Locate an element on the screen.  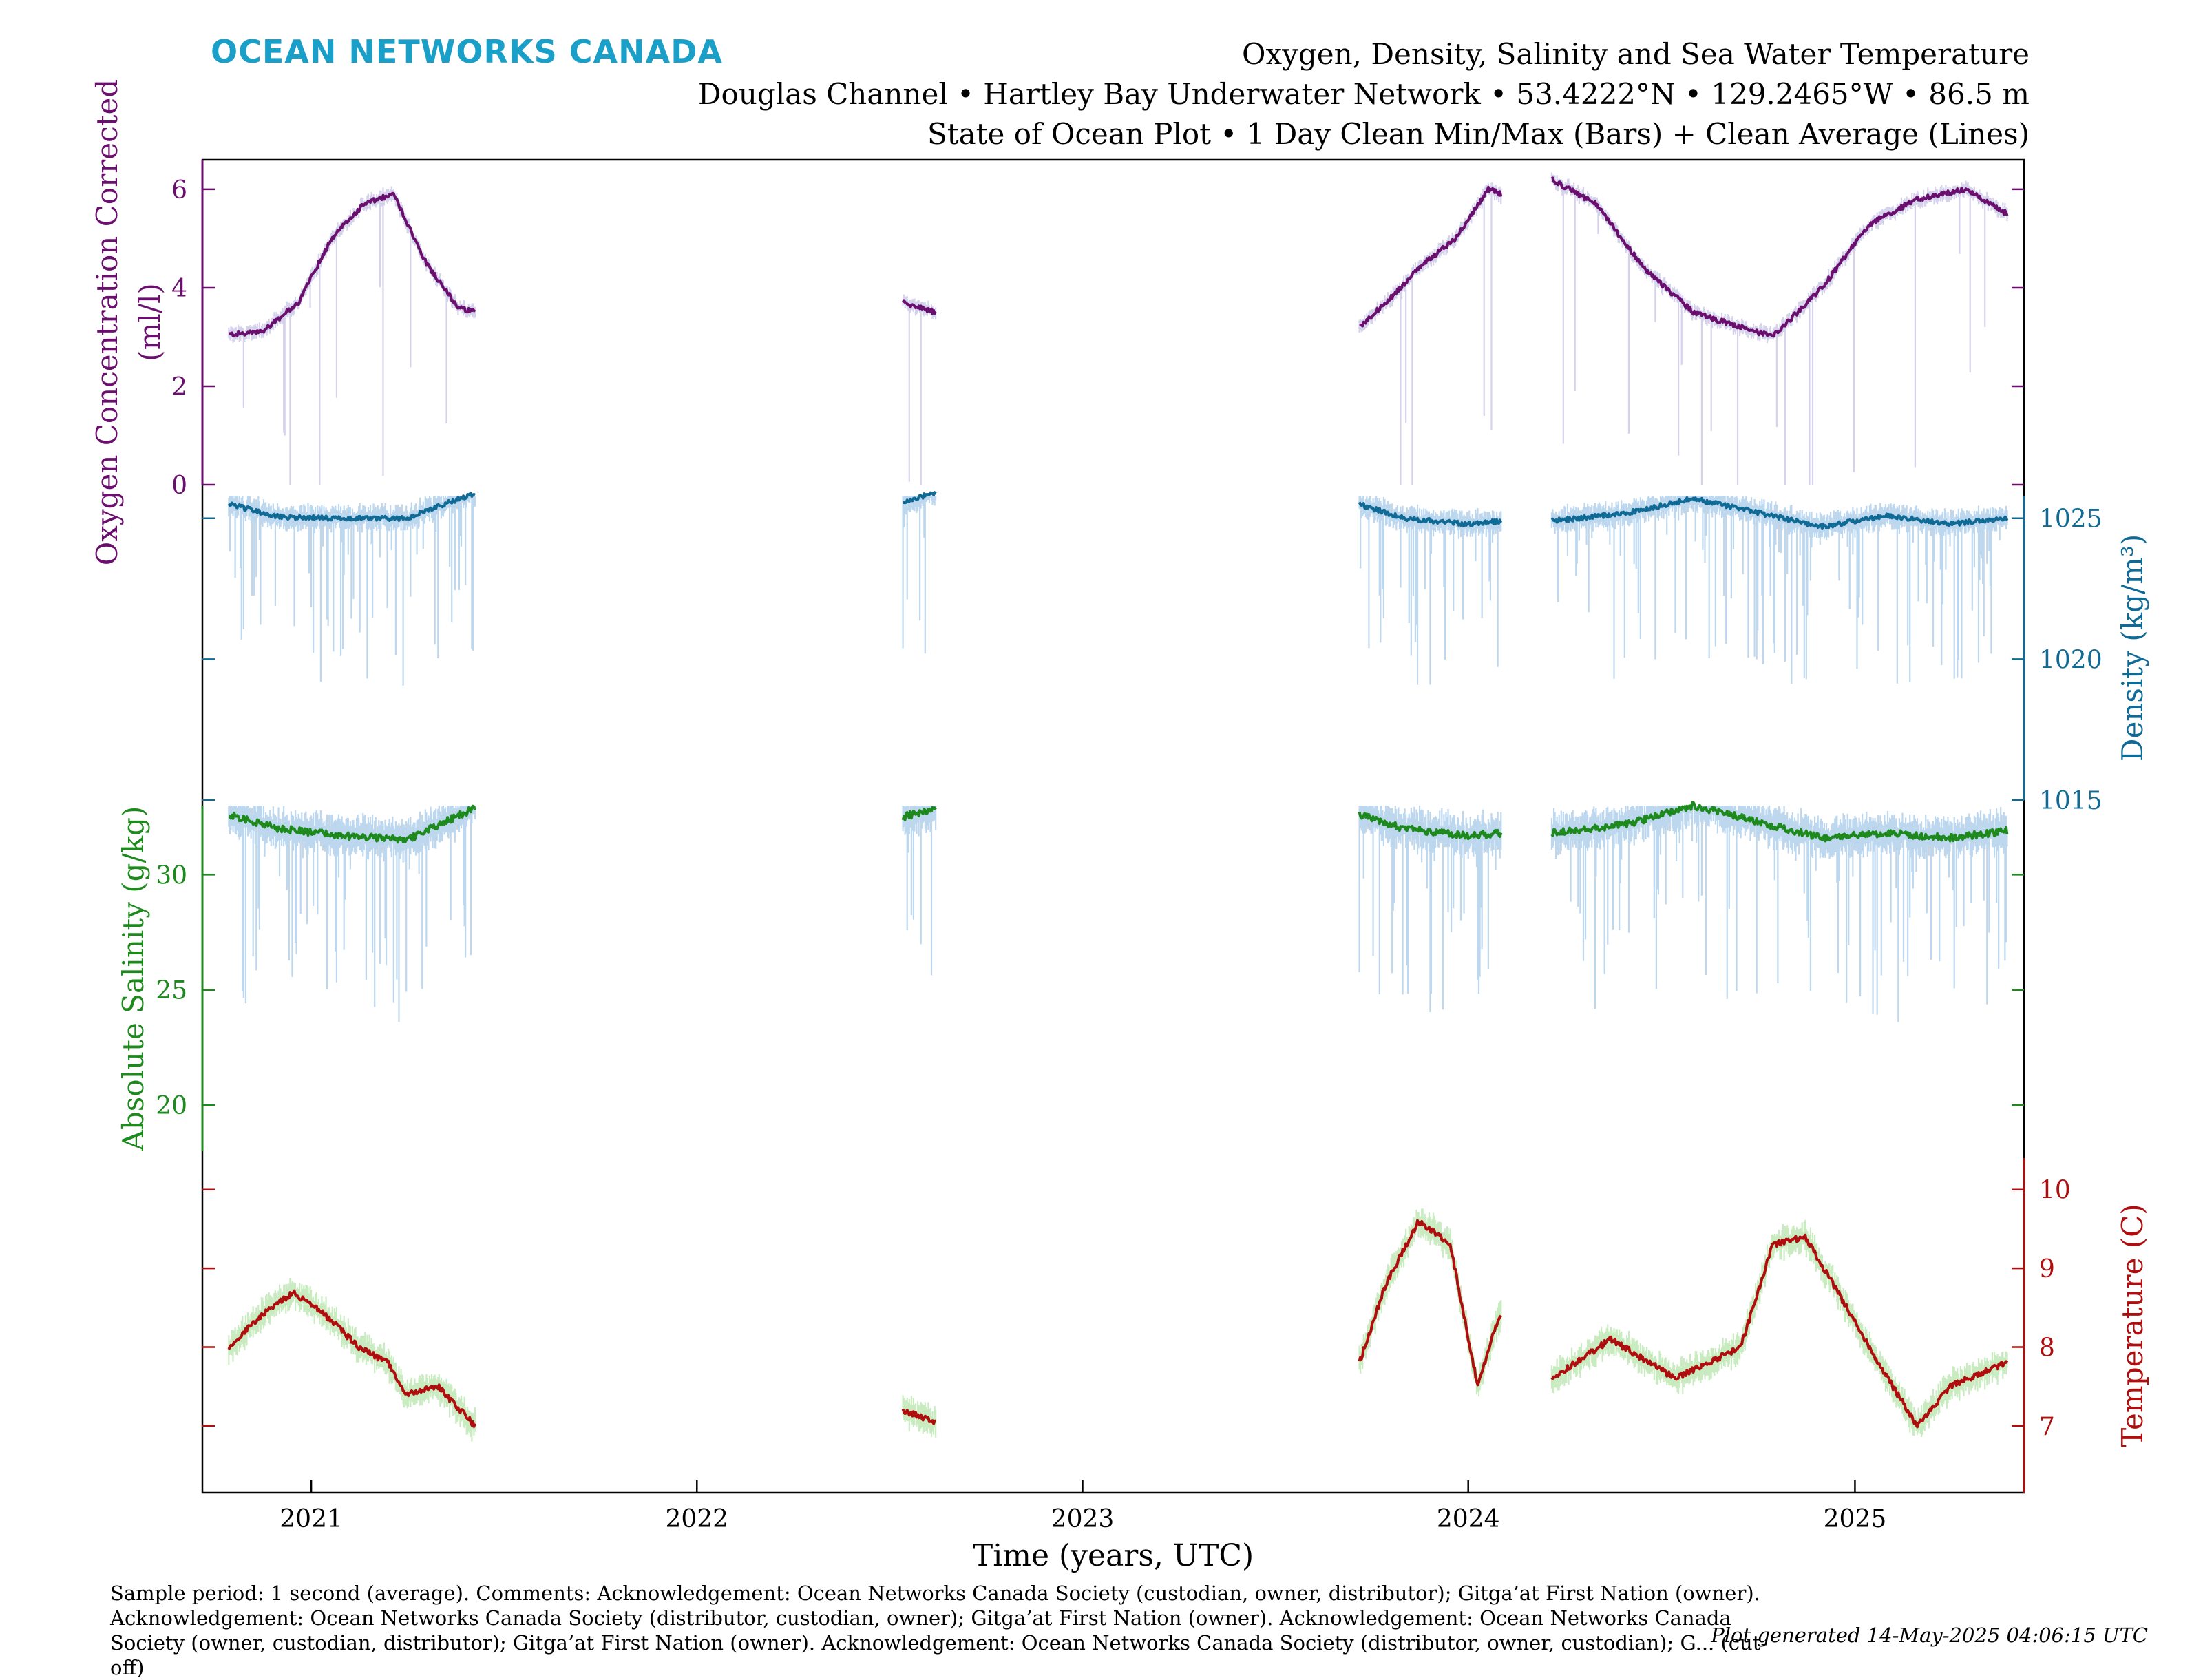
oxygen-y-label: Oxygen Concentration Corrected is located at coordinates (107, 322).